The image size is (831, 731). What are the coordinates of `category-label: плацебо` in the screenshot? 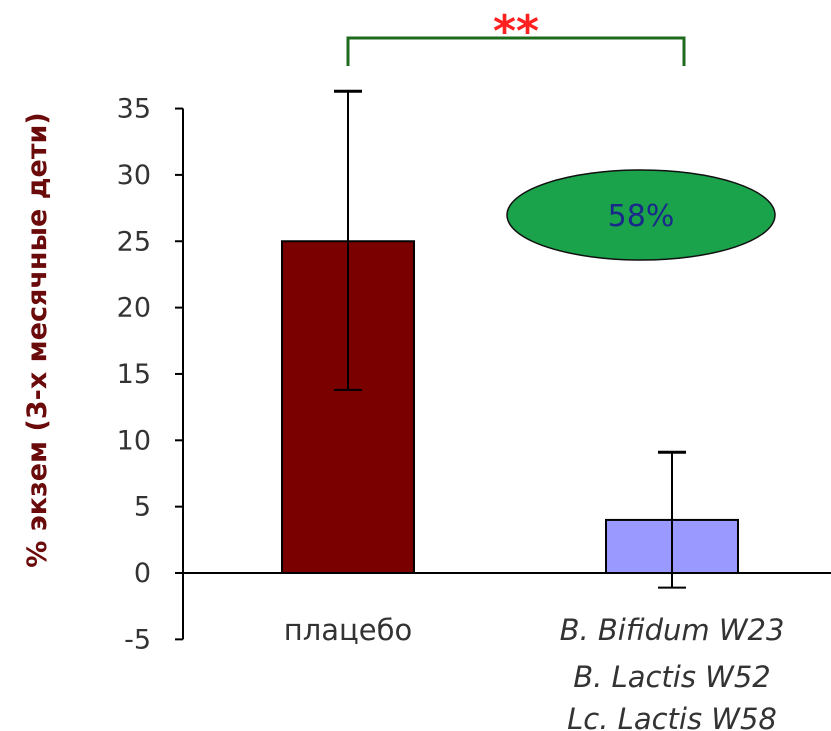 It's located at (348, 630).